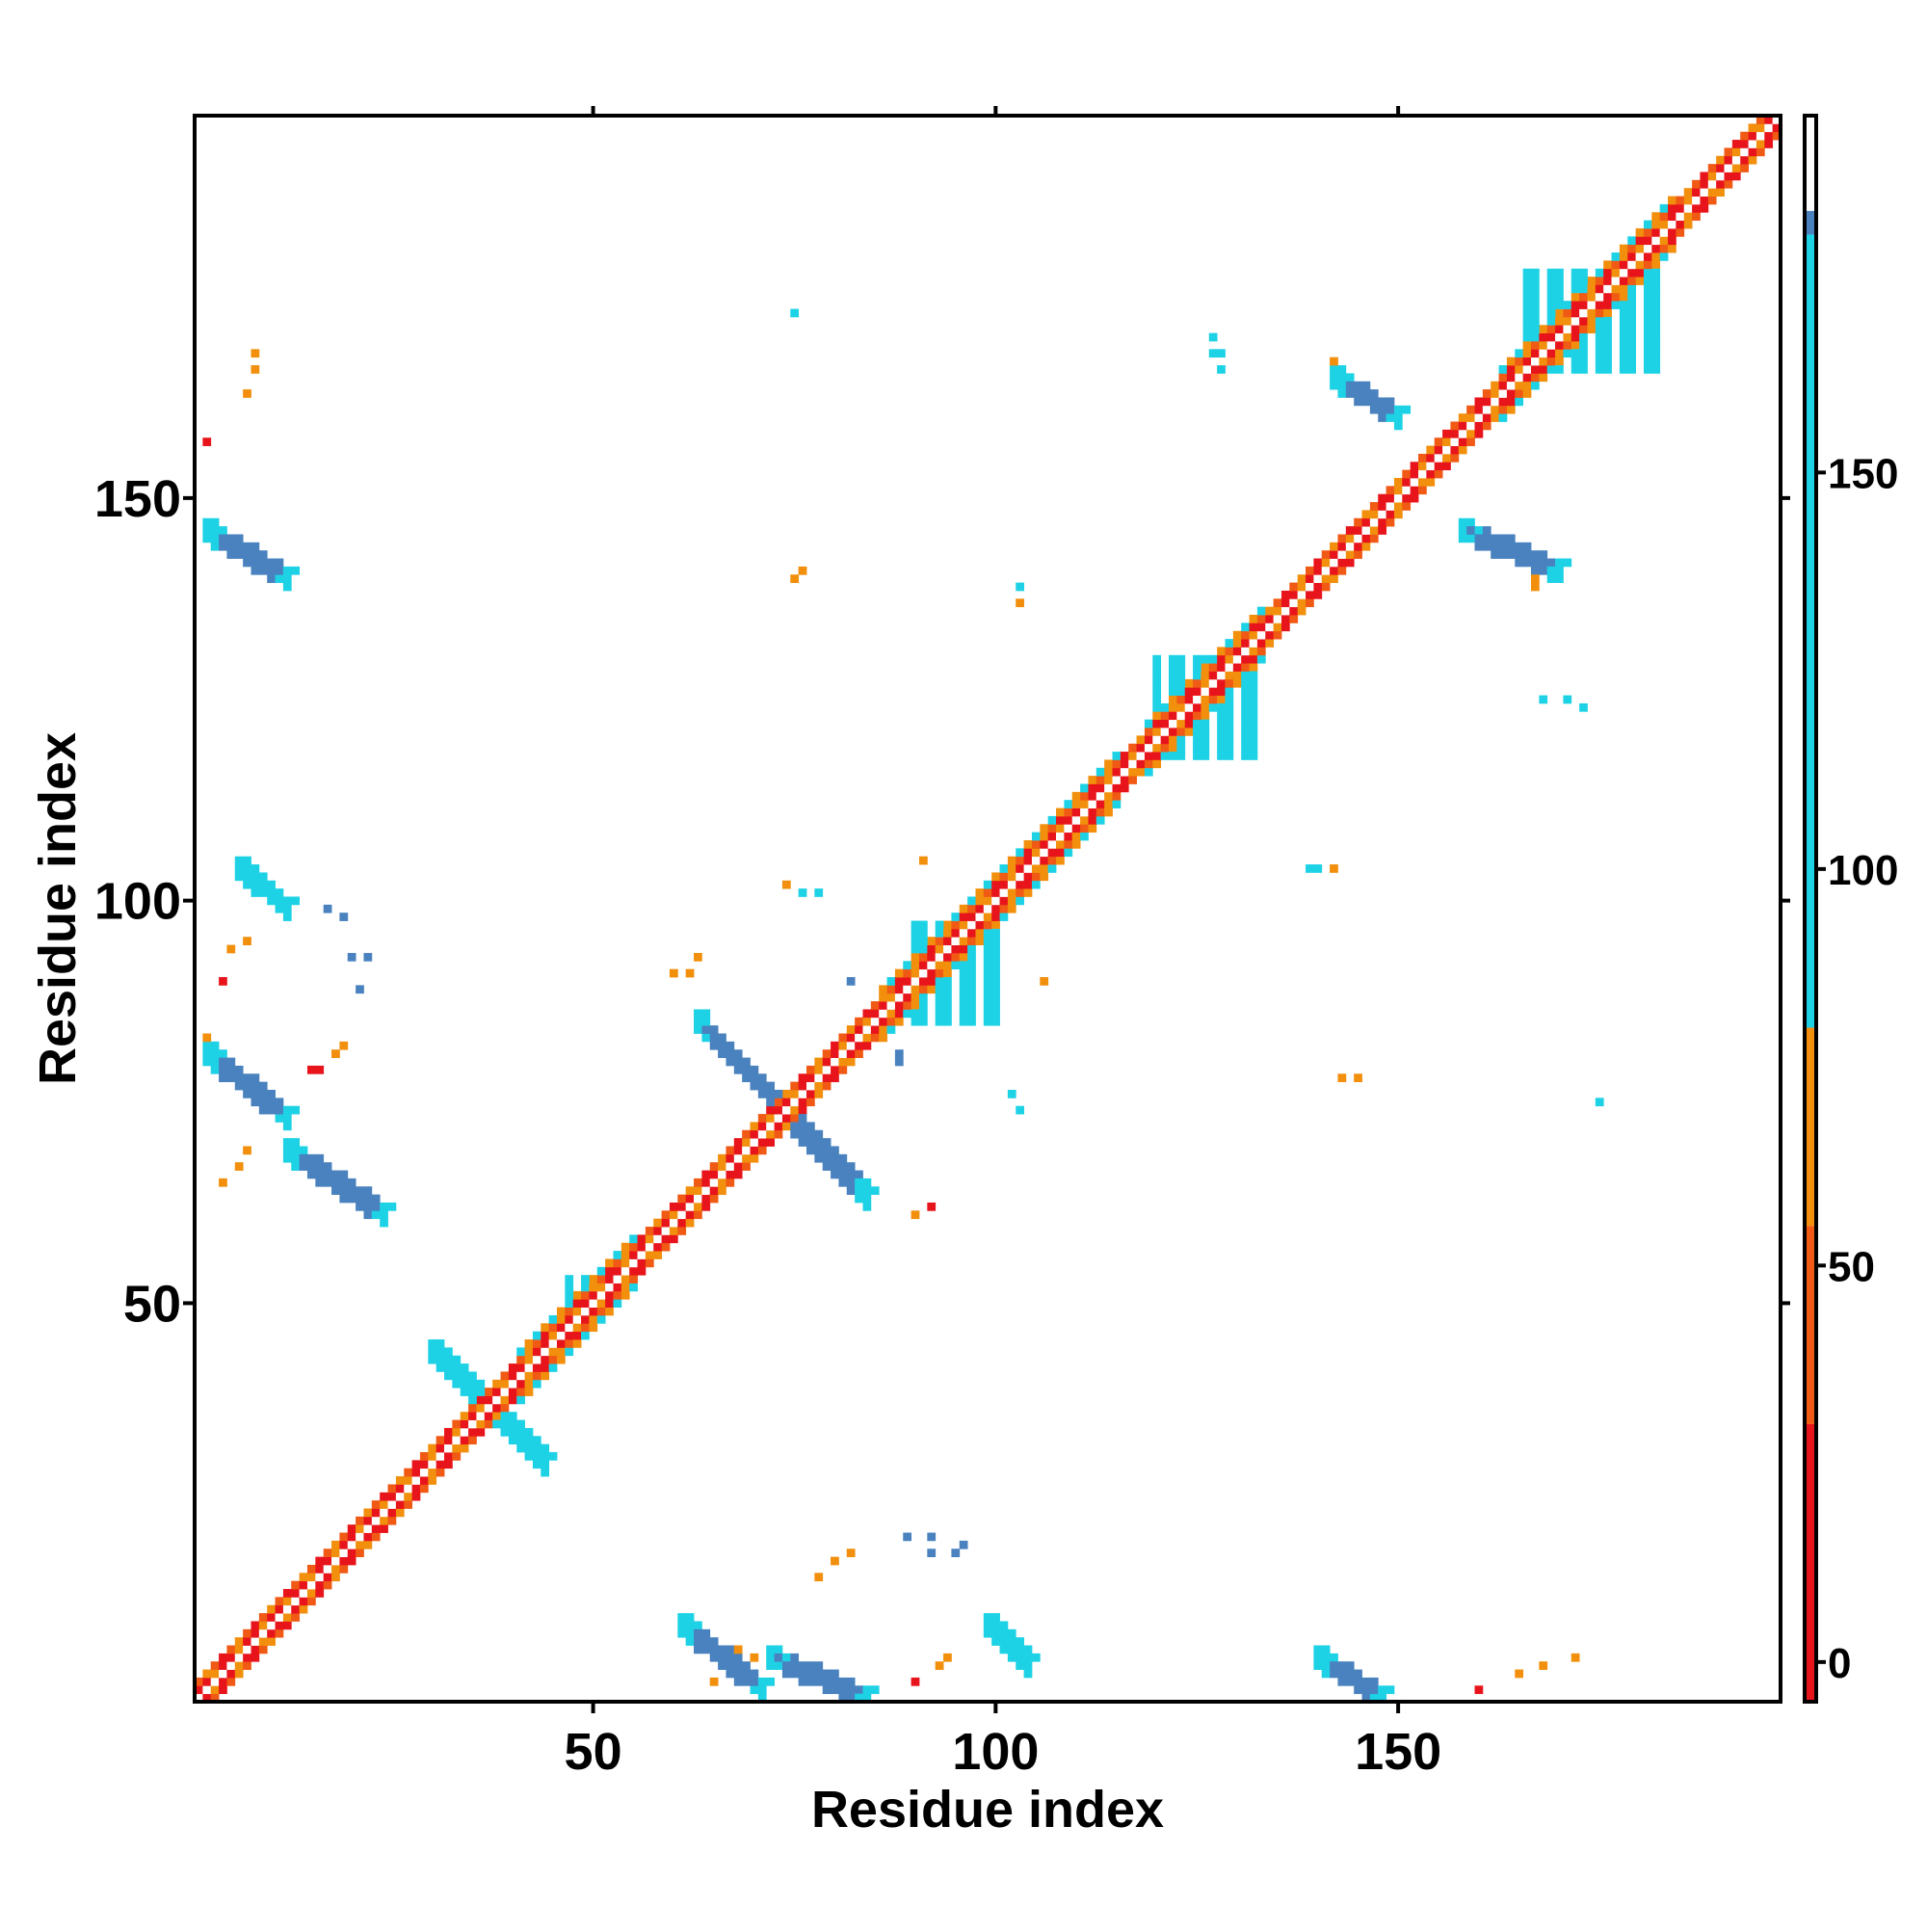 This screenshot has width=1927, height=1932. What do you see at coordinates (1810, 631) in the screenshot?
I see `colorbar-band` at bounding box center [1810, 631].